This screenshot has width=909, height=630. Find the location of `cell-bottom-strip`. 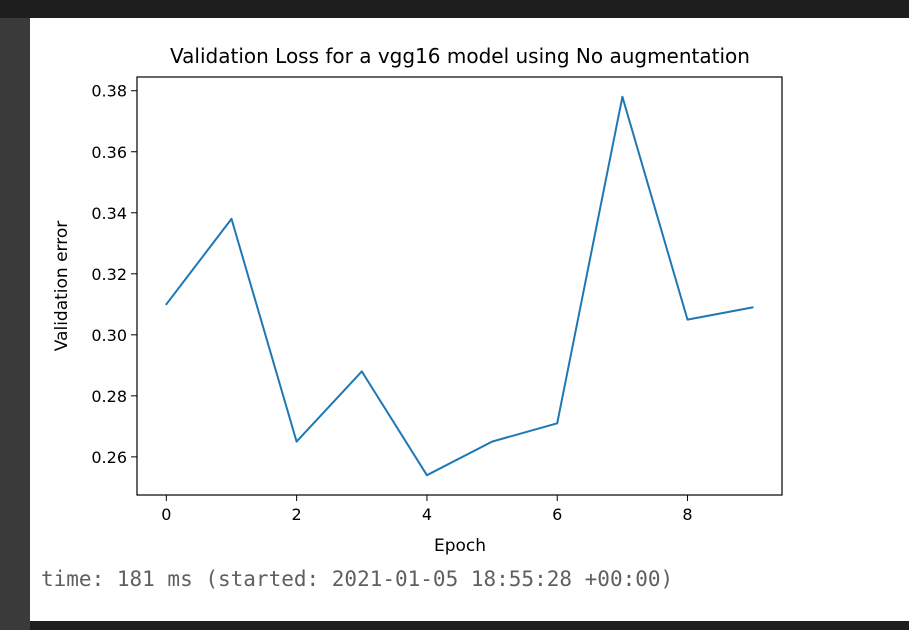

cell-bottom-strip is located at coordinates (469, 625).